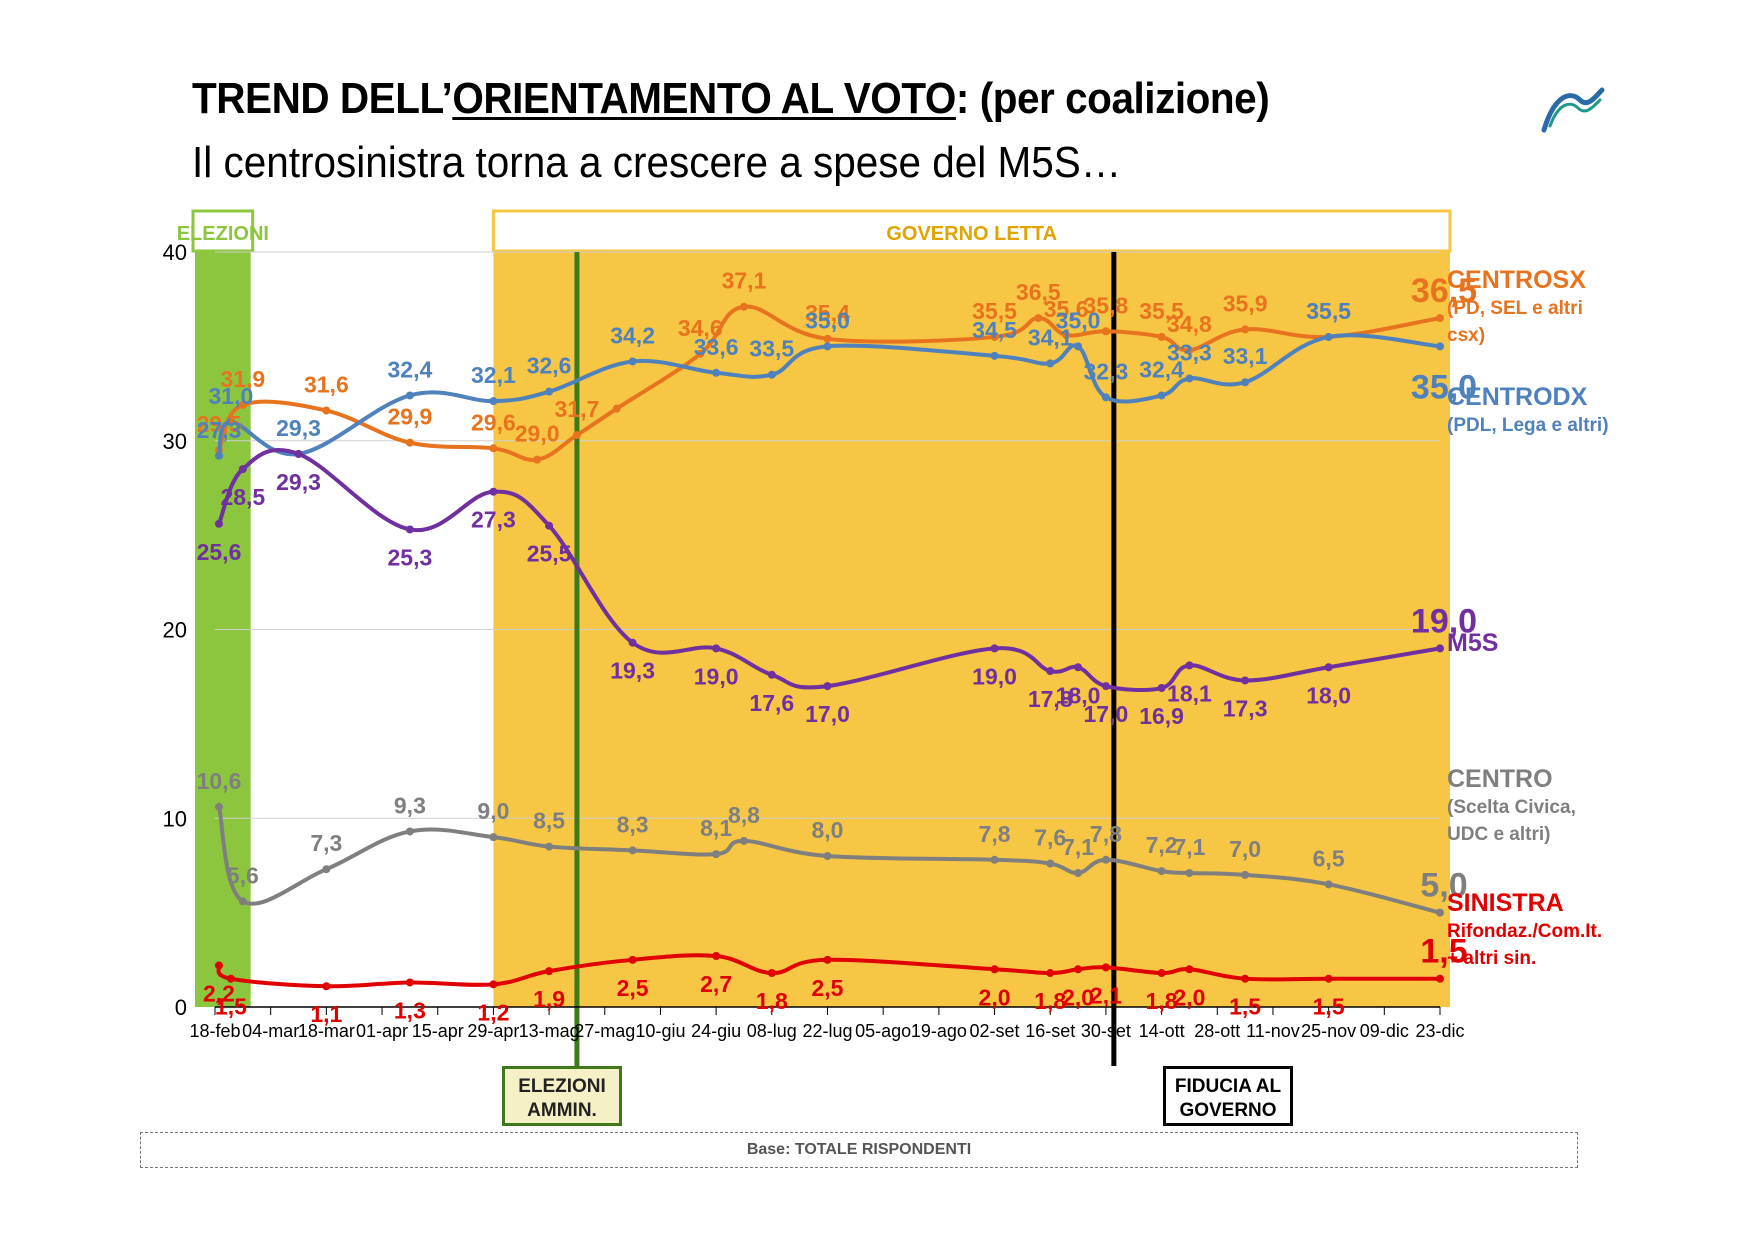  What do you see at coordinates (827, 1031) in the screenshot?
I see `x-tick-label: 22-lug` at bounding box center [827, 1031].